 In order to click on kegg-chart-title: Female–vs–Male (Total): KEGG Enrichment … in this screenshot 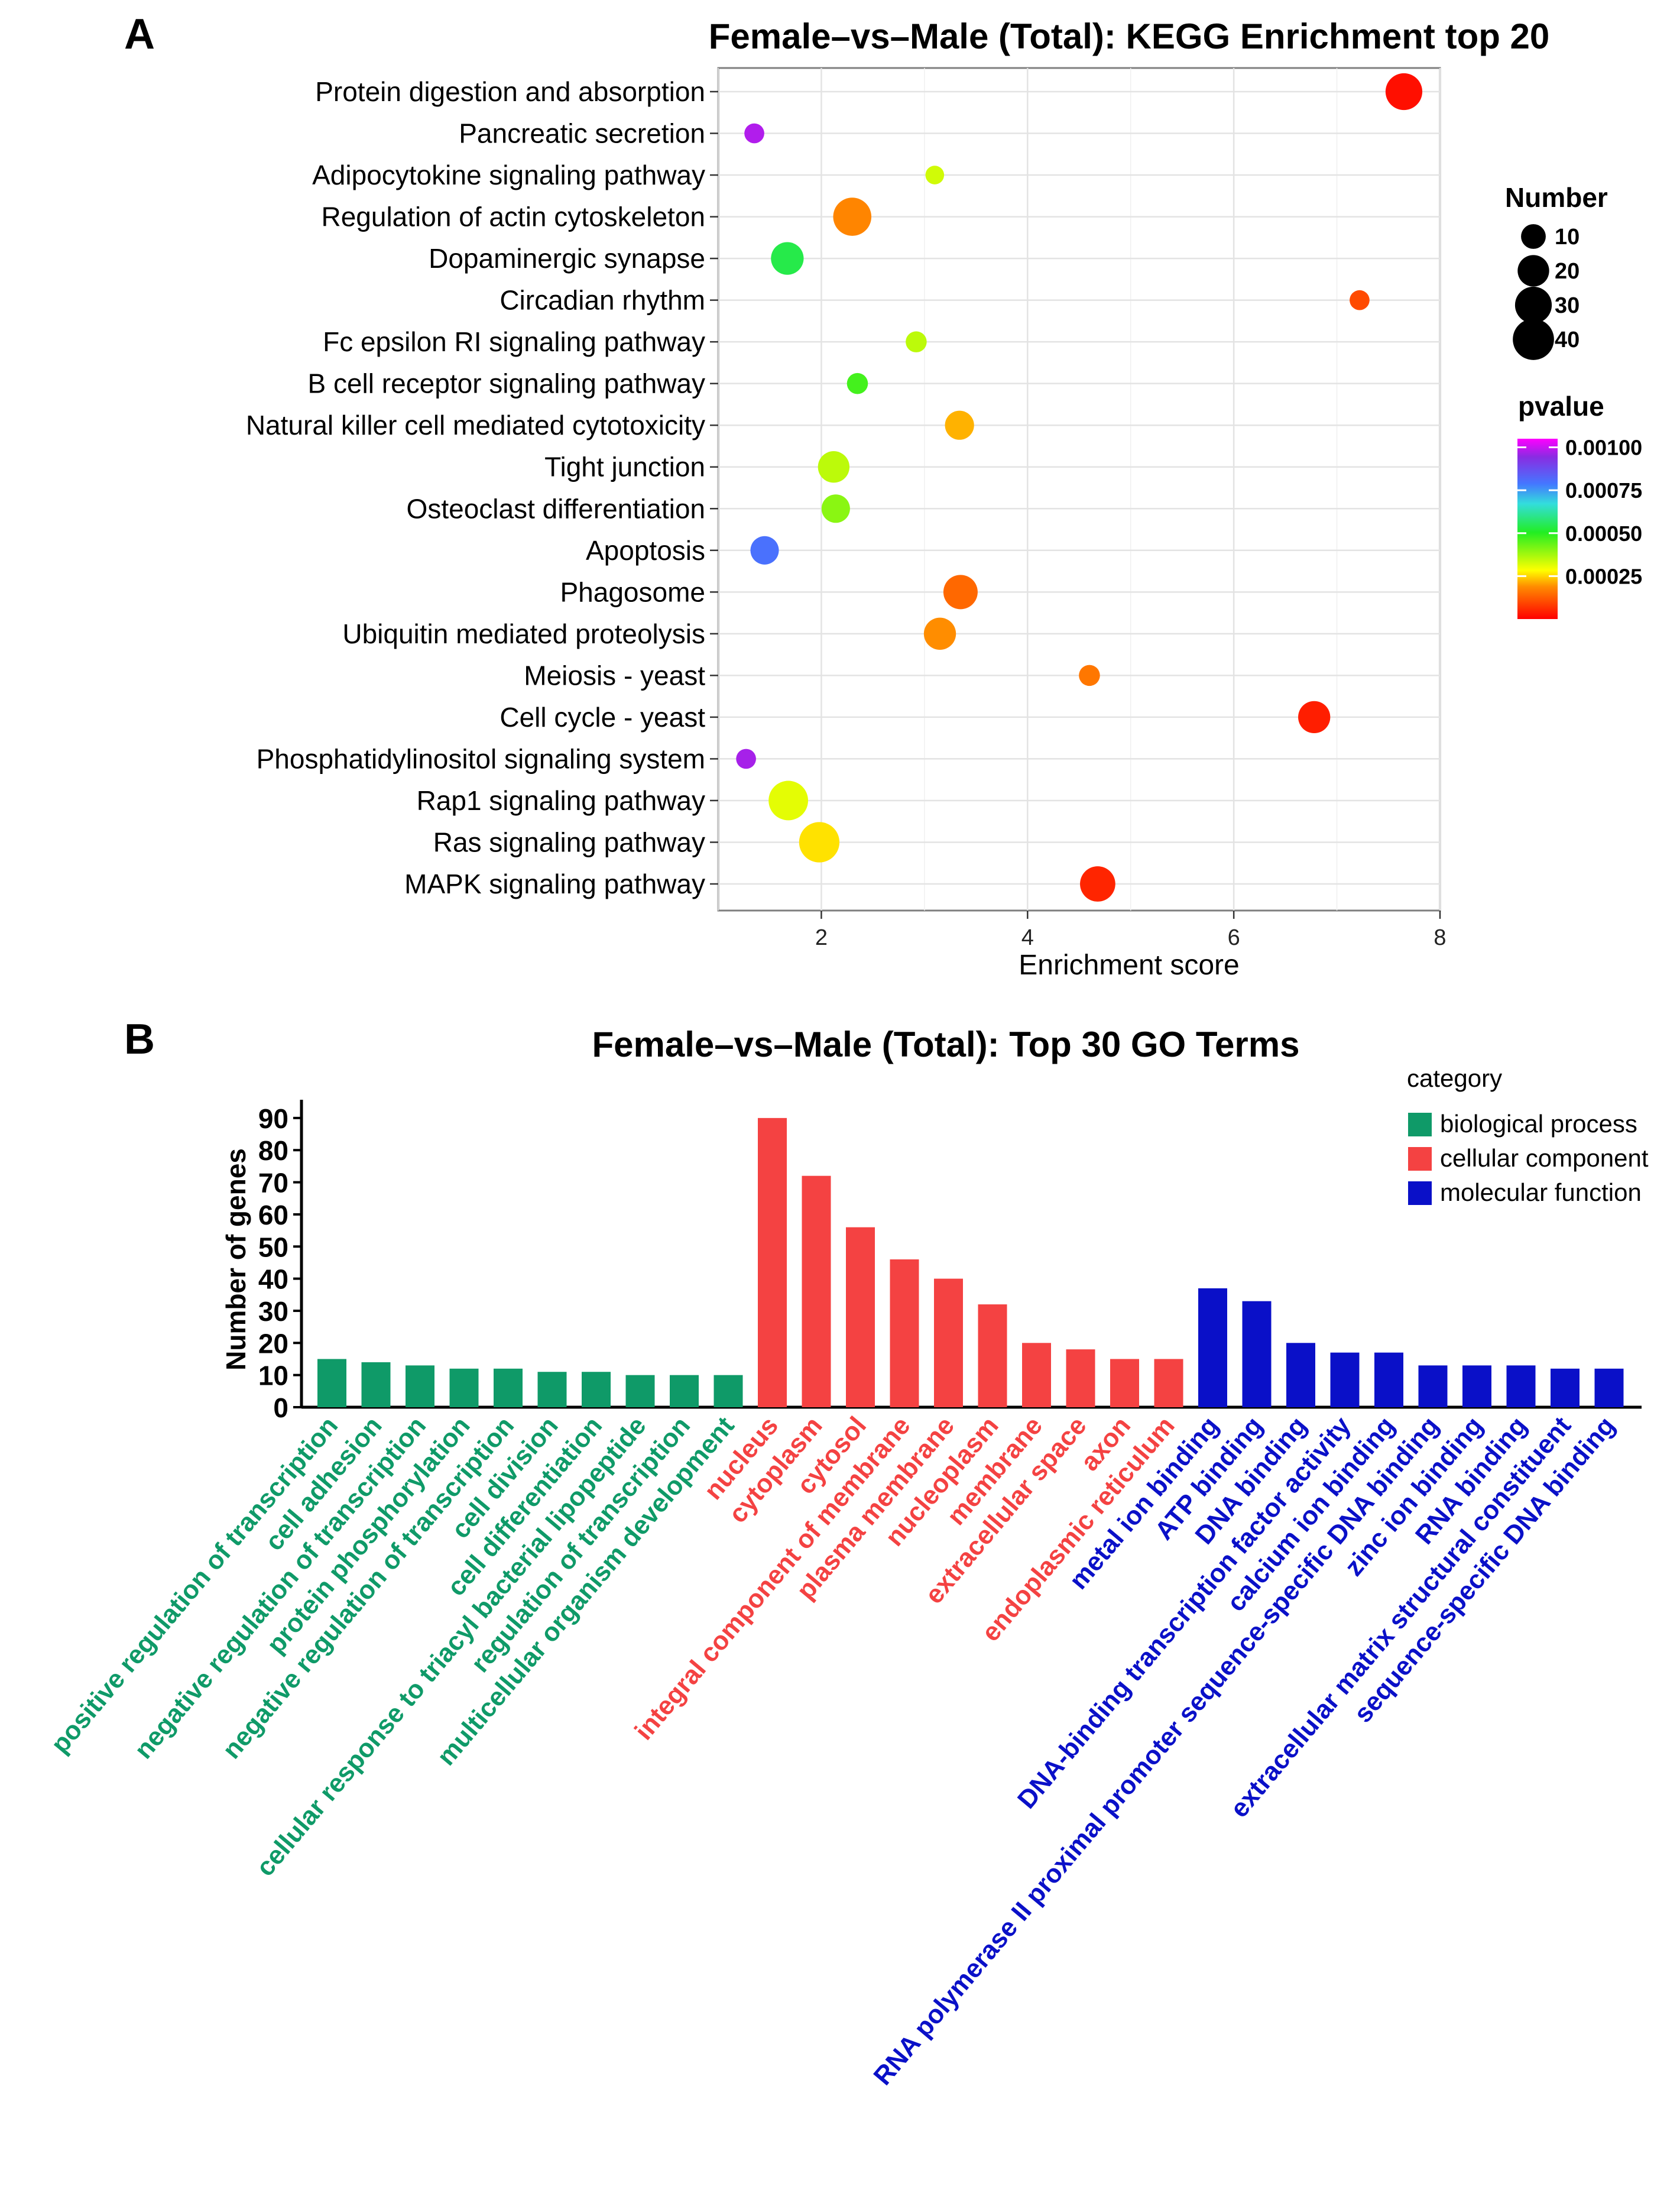, I will do `click(1129, 36)`.